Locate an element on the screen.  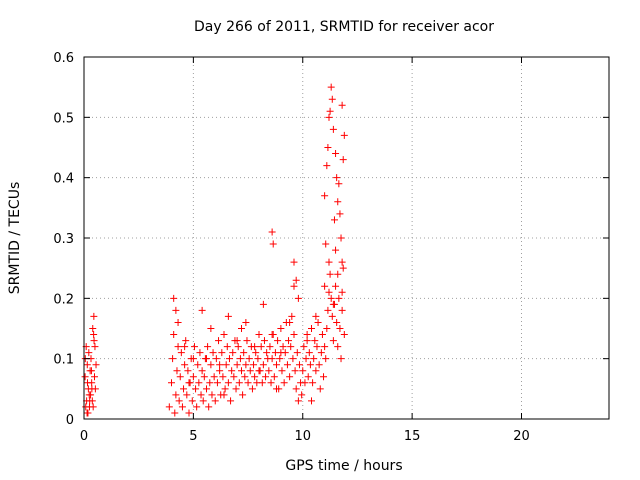
y-axis-title: SRMTID / TECUs is located at coordinates (15, 238).